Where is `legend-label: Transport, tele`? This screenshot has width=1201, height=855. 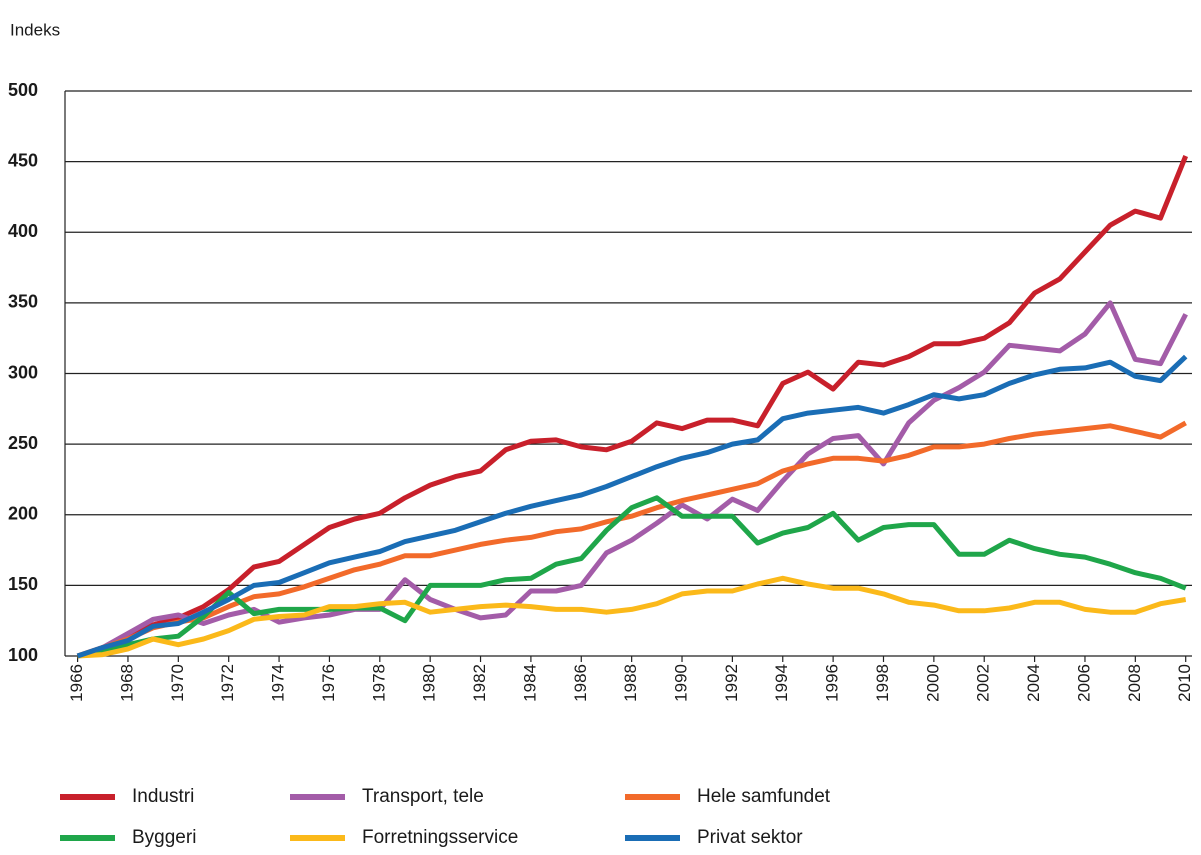
legend-label: Transport, tele is located at coordinates (423, 796).